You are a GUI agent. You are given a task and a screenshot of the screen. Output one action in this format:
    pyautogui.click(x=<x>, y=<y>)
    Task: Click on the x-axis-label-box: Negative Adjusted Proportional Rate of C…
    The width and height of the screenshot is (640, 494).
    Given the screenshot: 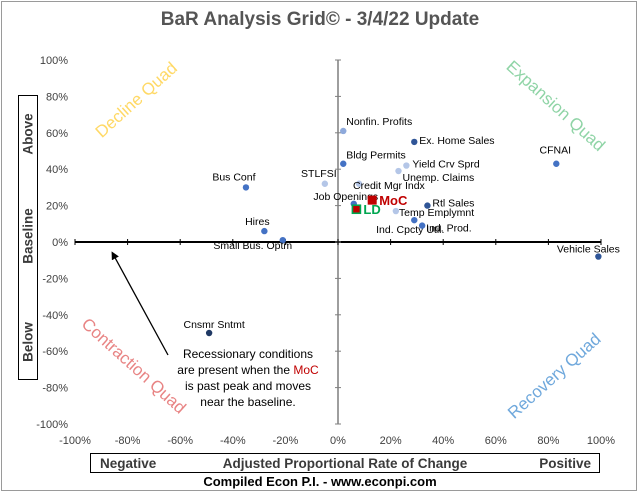 What is the action you would take?
    pyautogui.click(x=345, y=463)
    